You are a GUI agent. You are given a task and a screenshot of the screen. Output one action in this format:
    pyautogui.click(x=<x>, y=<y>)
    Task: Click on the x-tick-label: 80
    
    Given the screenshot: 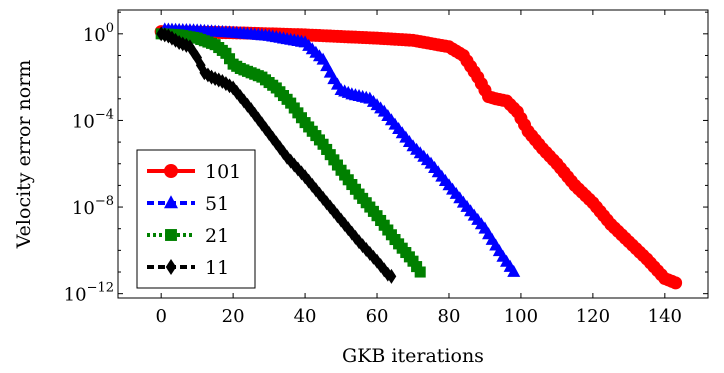 What is the action you would take?
    pyautogui.click(x=449, y=316)
    